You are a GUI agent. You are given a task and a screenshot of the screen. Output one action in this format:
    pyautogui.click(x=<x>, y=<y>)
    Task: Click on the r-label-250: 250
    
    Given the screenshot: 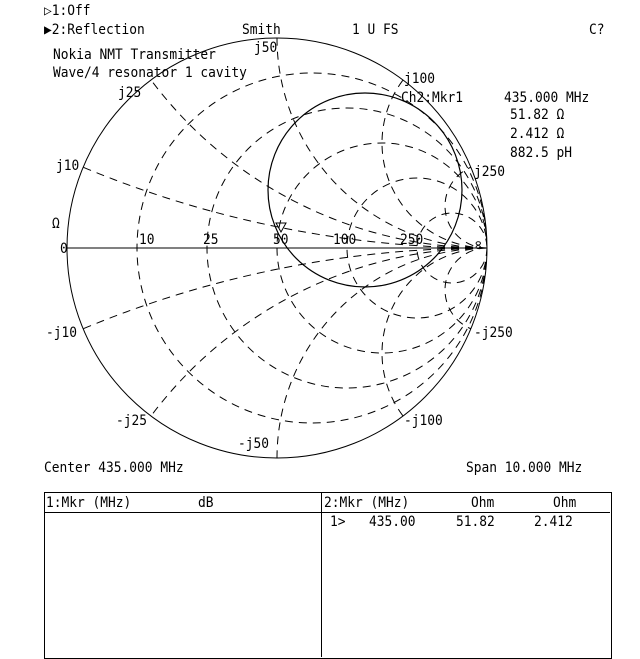 What is the action you would take?
    pyautogui.click(x=412, y=240)
    